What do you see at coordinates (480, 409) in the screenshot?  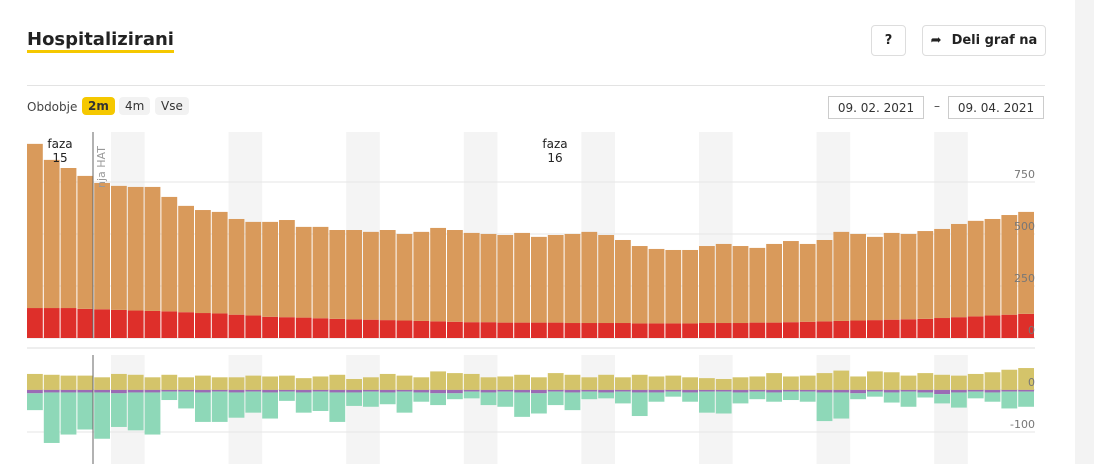 I see `weekend-band` at bounding box center [480, 409].